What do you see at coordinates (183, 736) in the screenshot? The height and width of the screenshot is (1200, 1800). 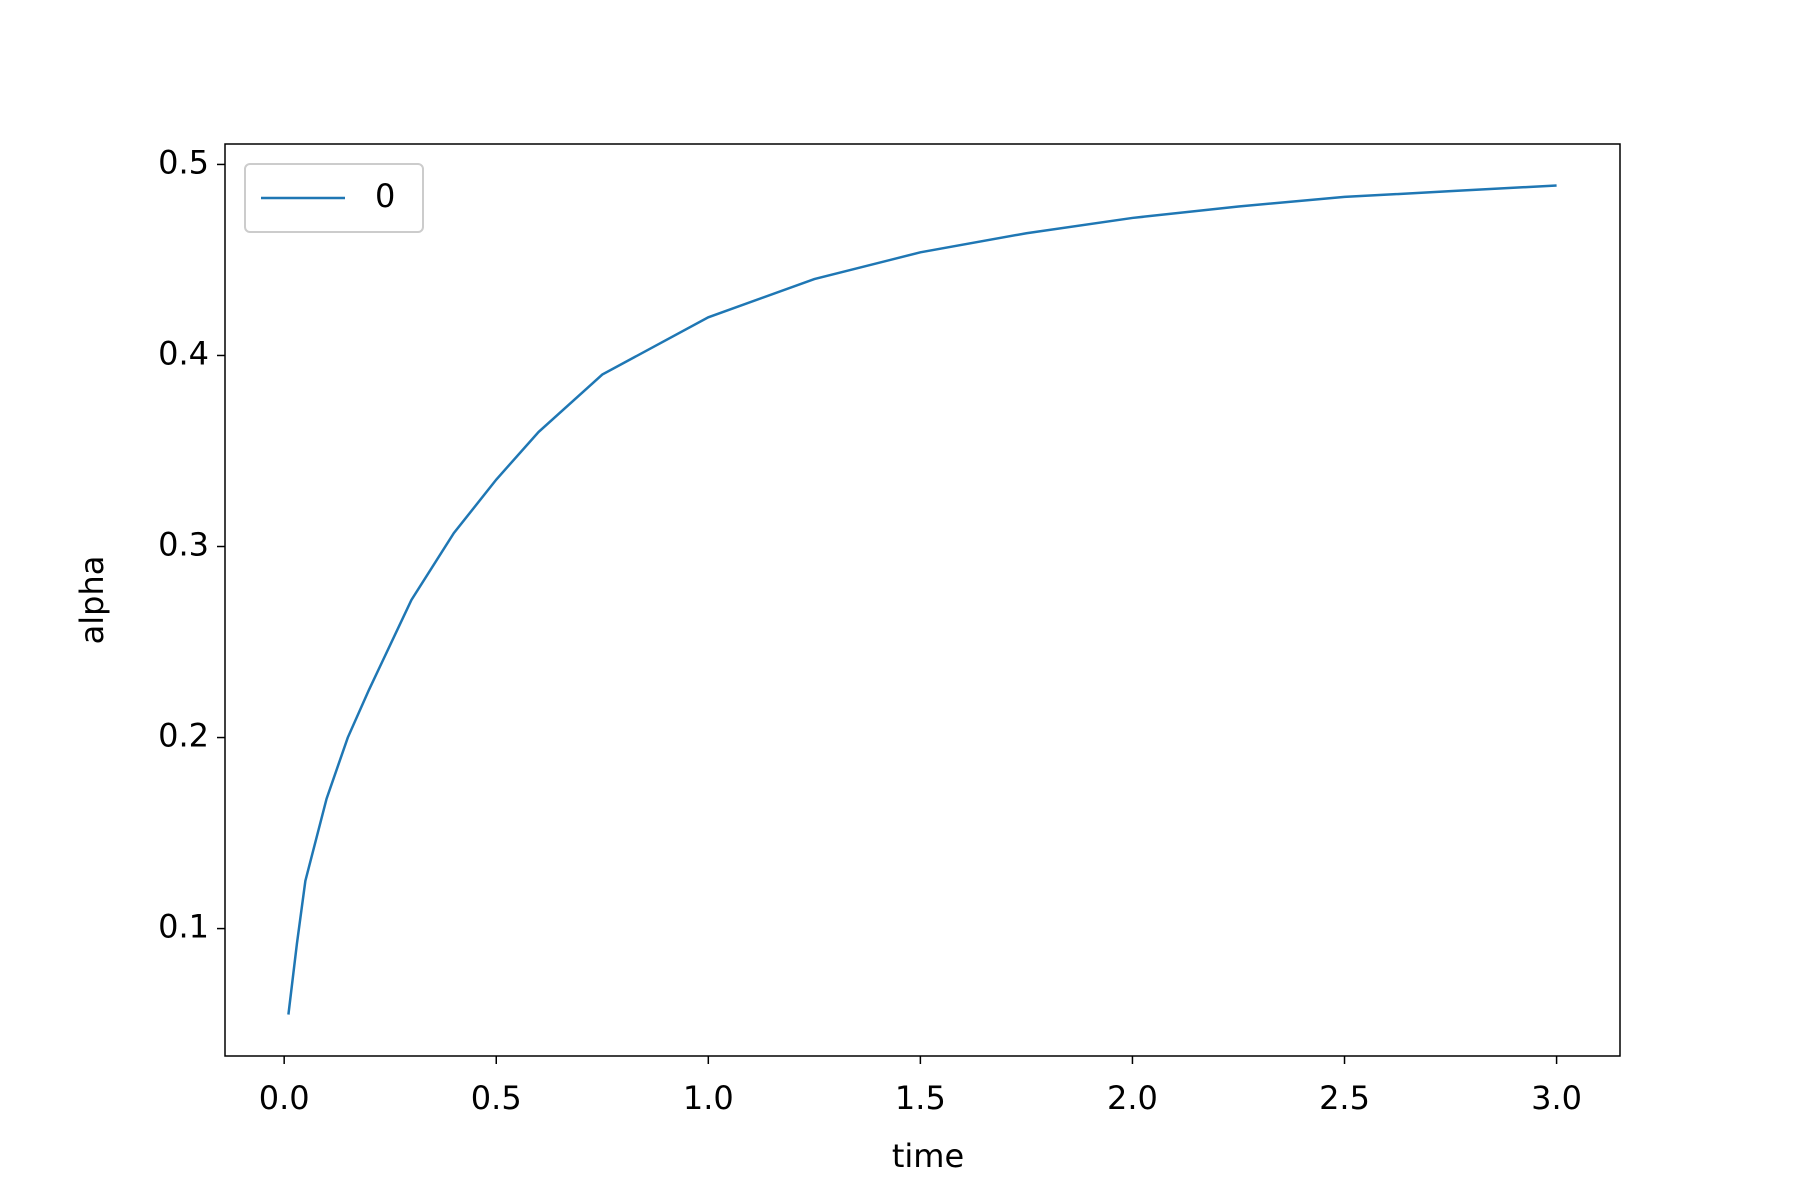 I see `y-tick-label: 0.2` at bounding box center [183, 736].